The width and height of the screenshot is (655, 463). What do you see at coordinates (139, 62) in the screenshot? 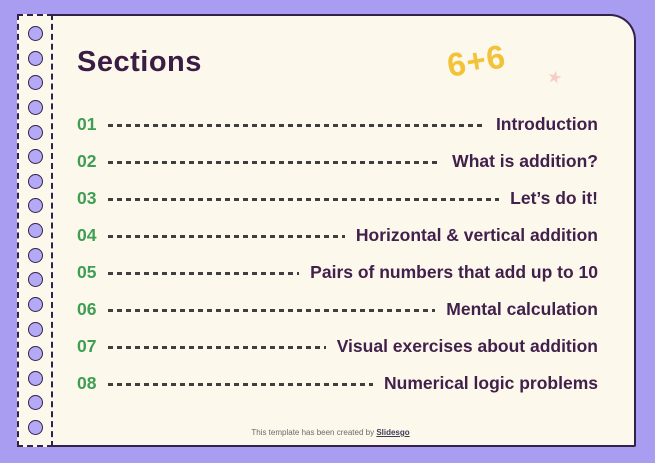
I see `page-title: Sections` at bounding box center [139, 62].